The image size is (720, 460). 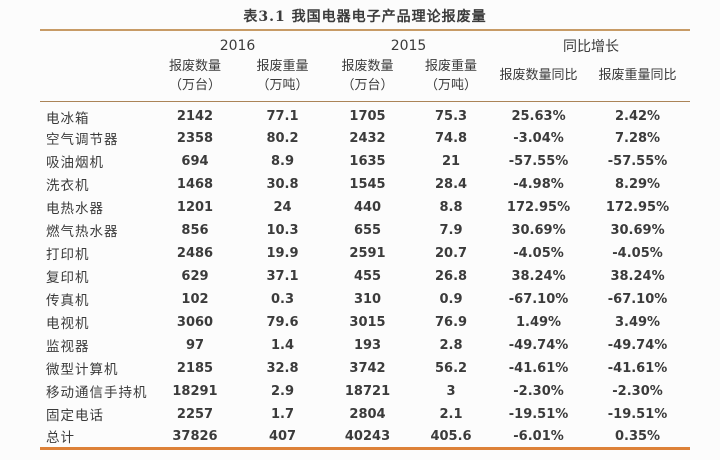 I want to click on year-header-row: 2016 2015 同比增长, so click(x=365, y=43).